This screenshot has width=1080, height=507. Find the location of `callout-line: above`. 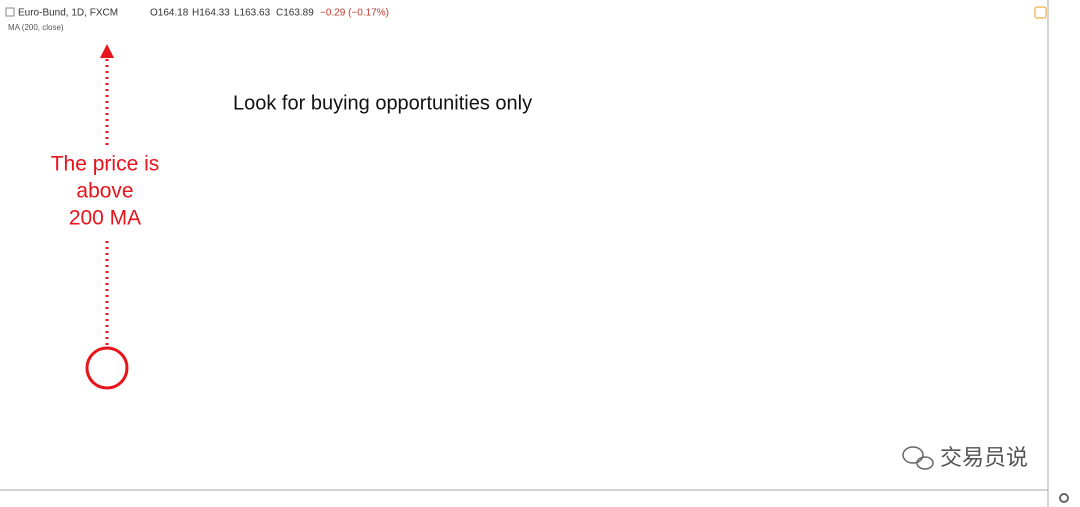

callout-line: above is located at coordinates (104, 191).